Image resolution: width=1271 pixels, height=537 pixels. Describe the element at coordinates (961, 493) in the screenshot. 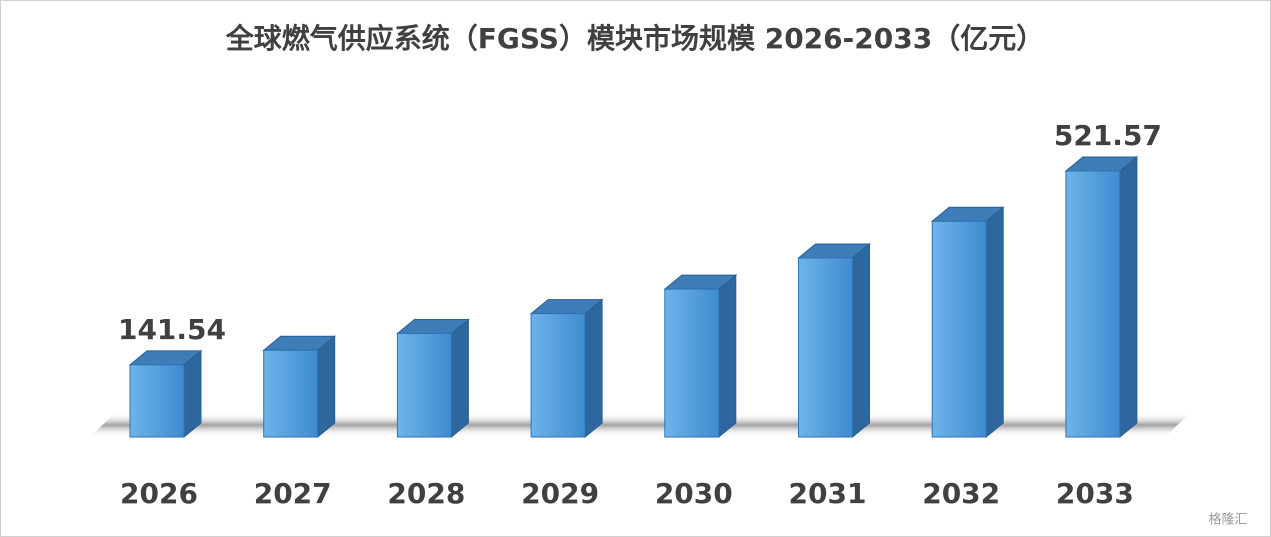

I see `x-tick-label: 2032` at that location.